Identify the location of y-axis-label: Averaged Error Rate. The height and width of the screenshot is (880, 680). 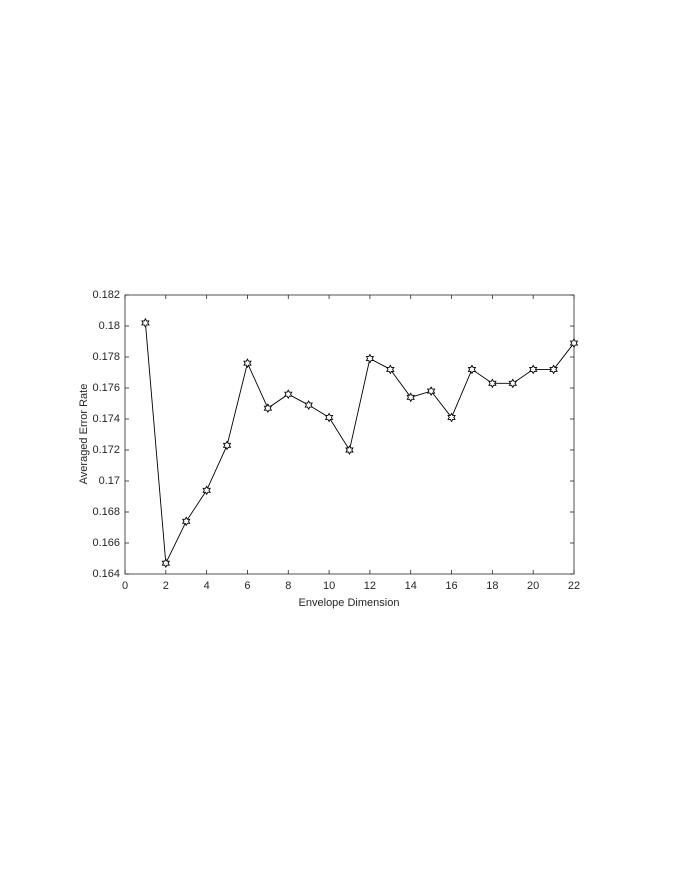
(84, 434).